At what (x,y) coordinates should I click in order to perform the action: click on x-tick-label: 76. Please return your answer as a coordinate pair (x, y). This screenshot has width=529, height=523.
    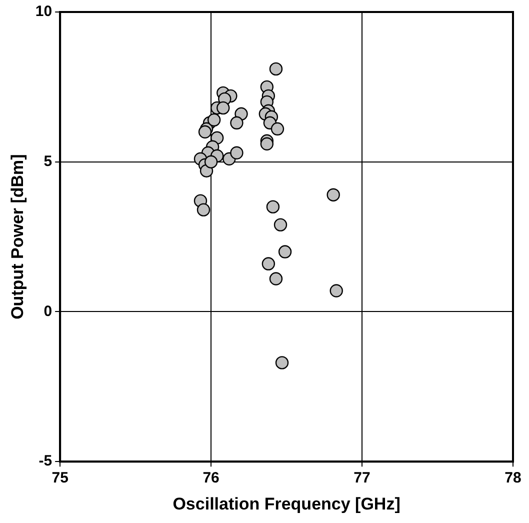
    Looking at the image, I should click on (211, 478).